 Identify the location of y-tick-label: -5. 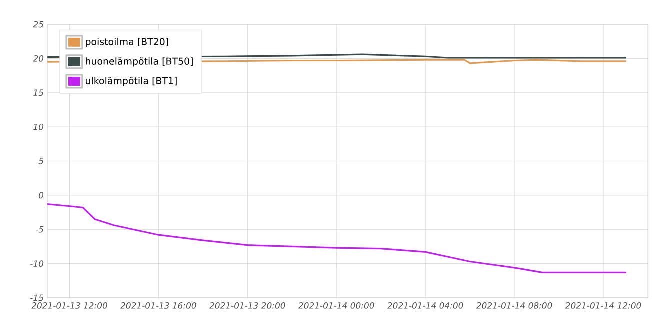
(40, 229).